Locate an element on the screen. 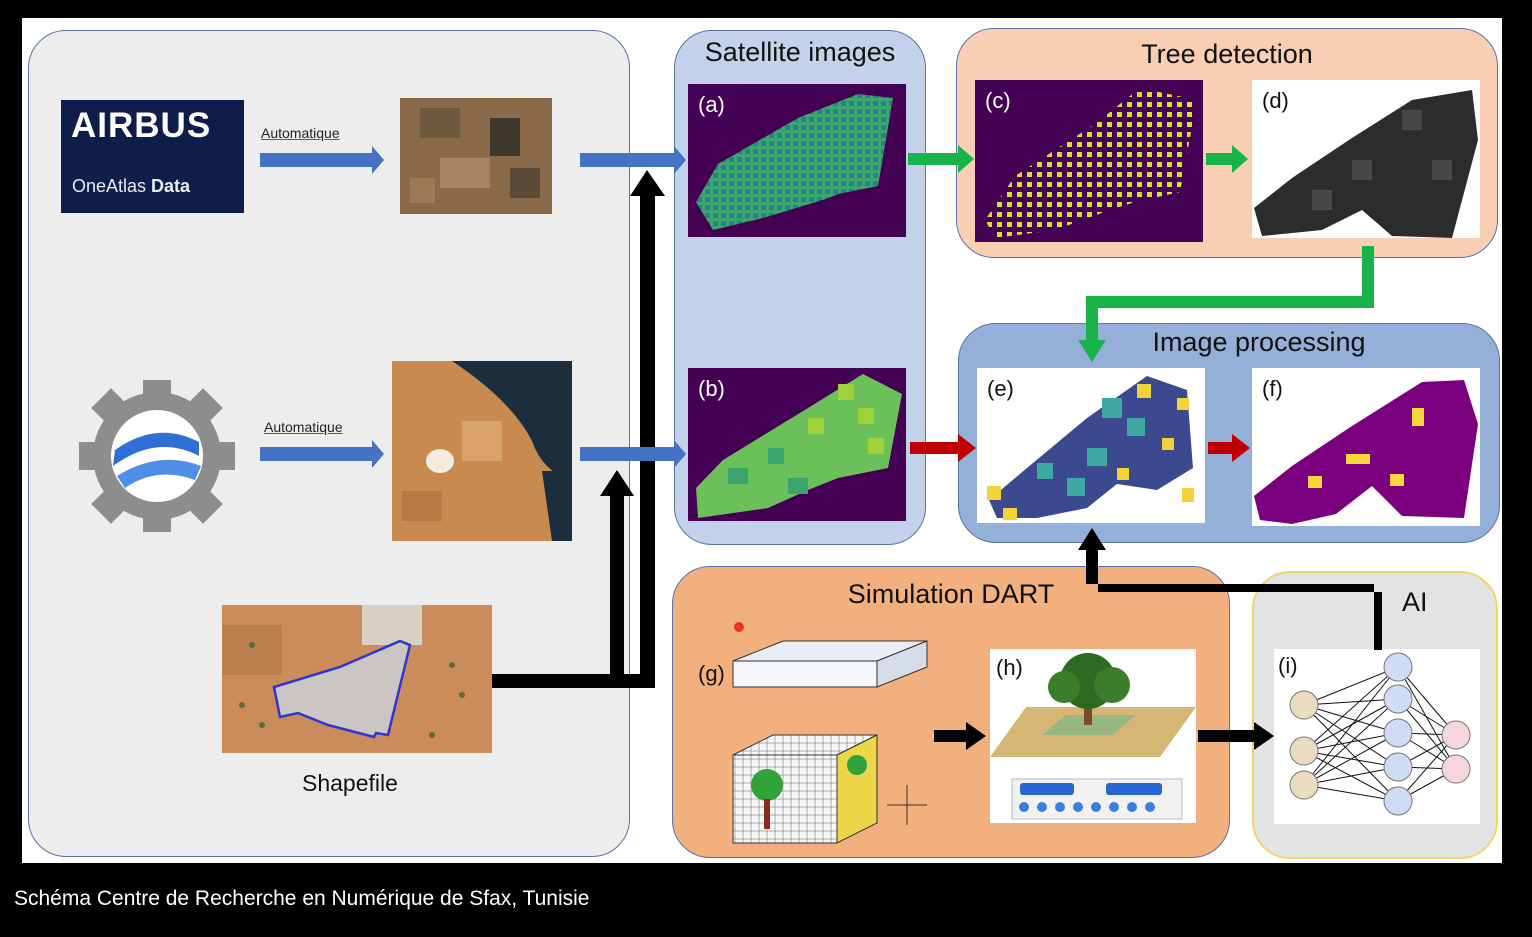  airbus-logo-text: AIRBUS is located at coordinates (141, 125).